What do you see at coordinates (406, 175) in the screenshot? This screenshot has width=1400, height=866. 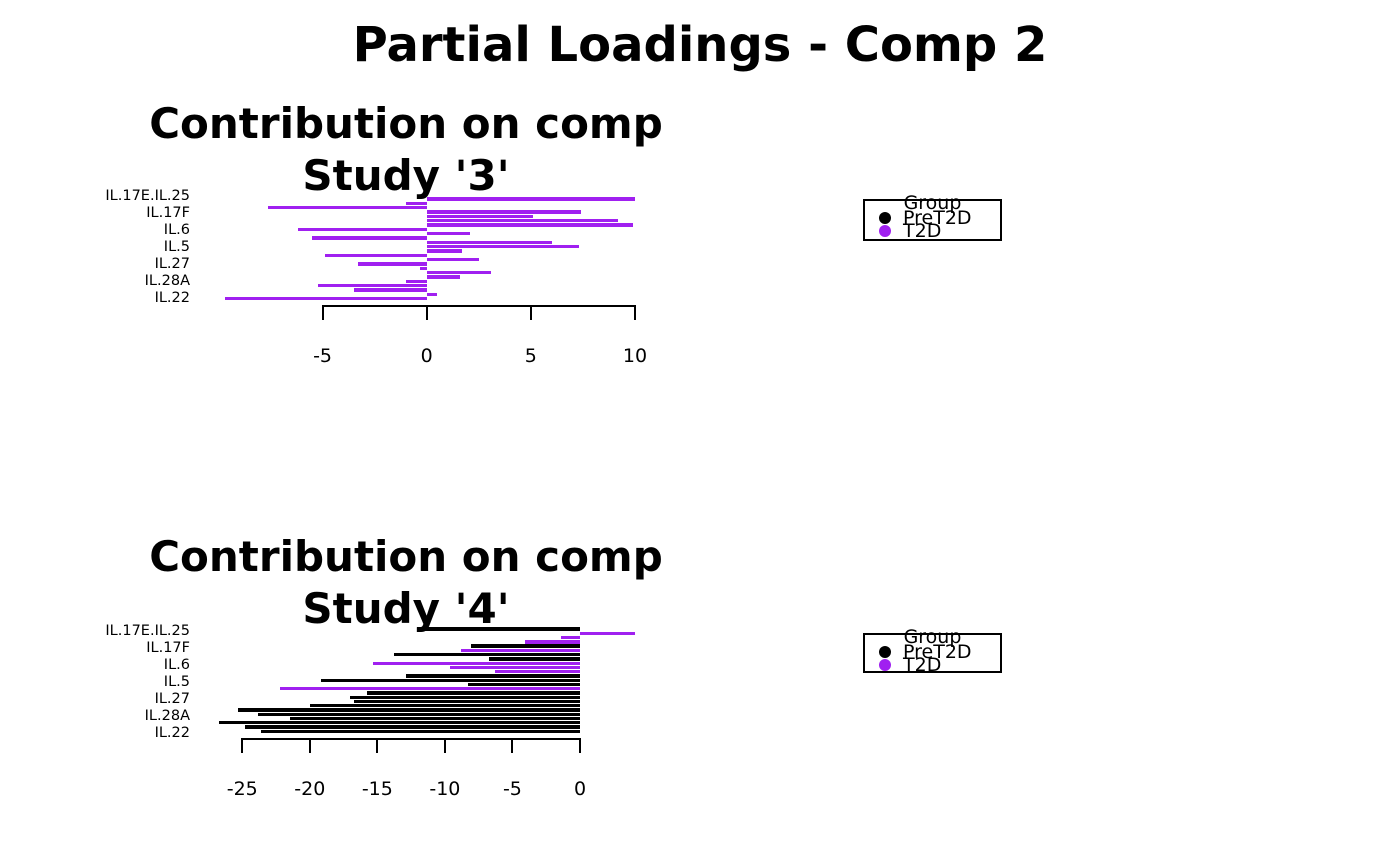 I see `chart1-title-line2: Study '3'` at bounding box center [406, 175].